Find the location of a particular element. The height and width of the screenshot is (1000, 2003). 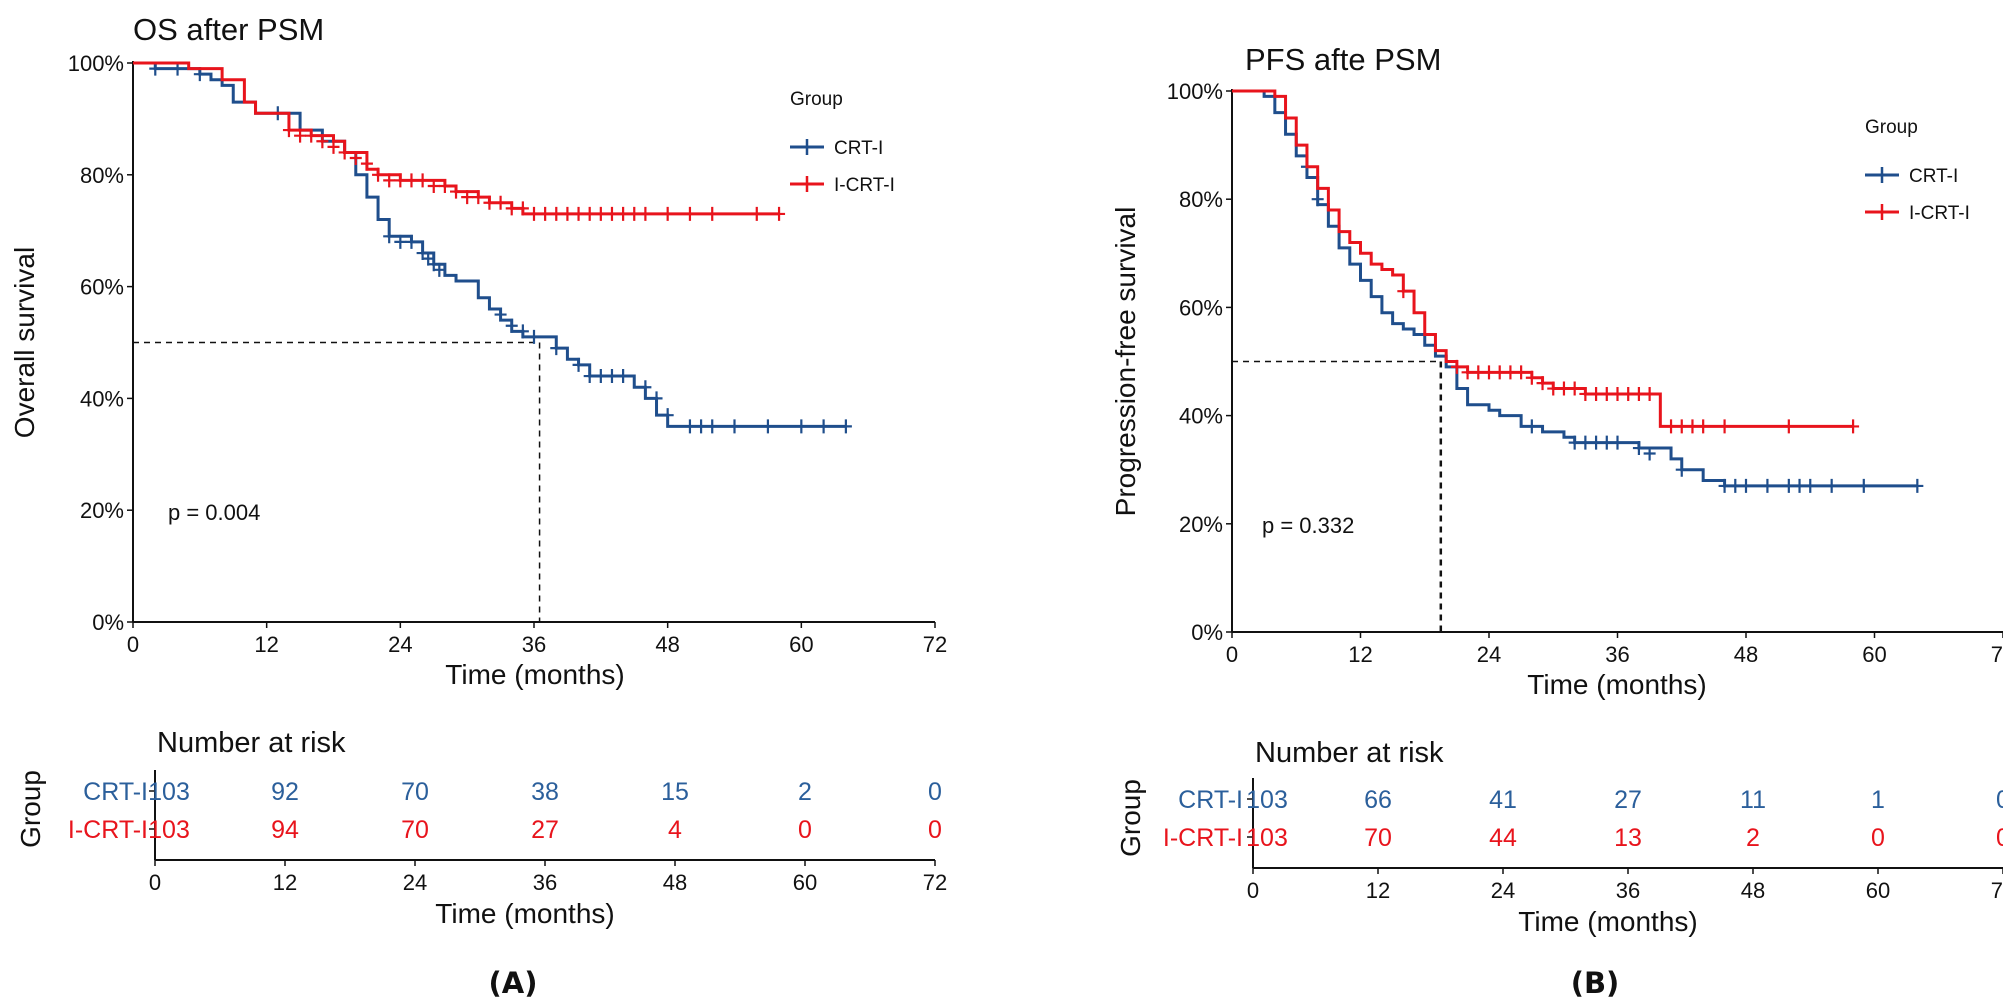

x-tick-label: 72 is located at coordinates (1997, 654).